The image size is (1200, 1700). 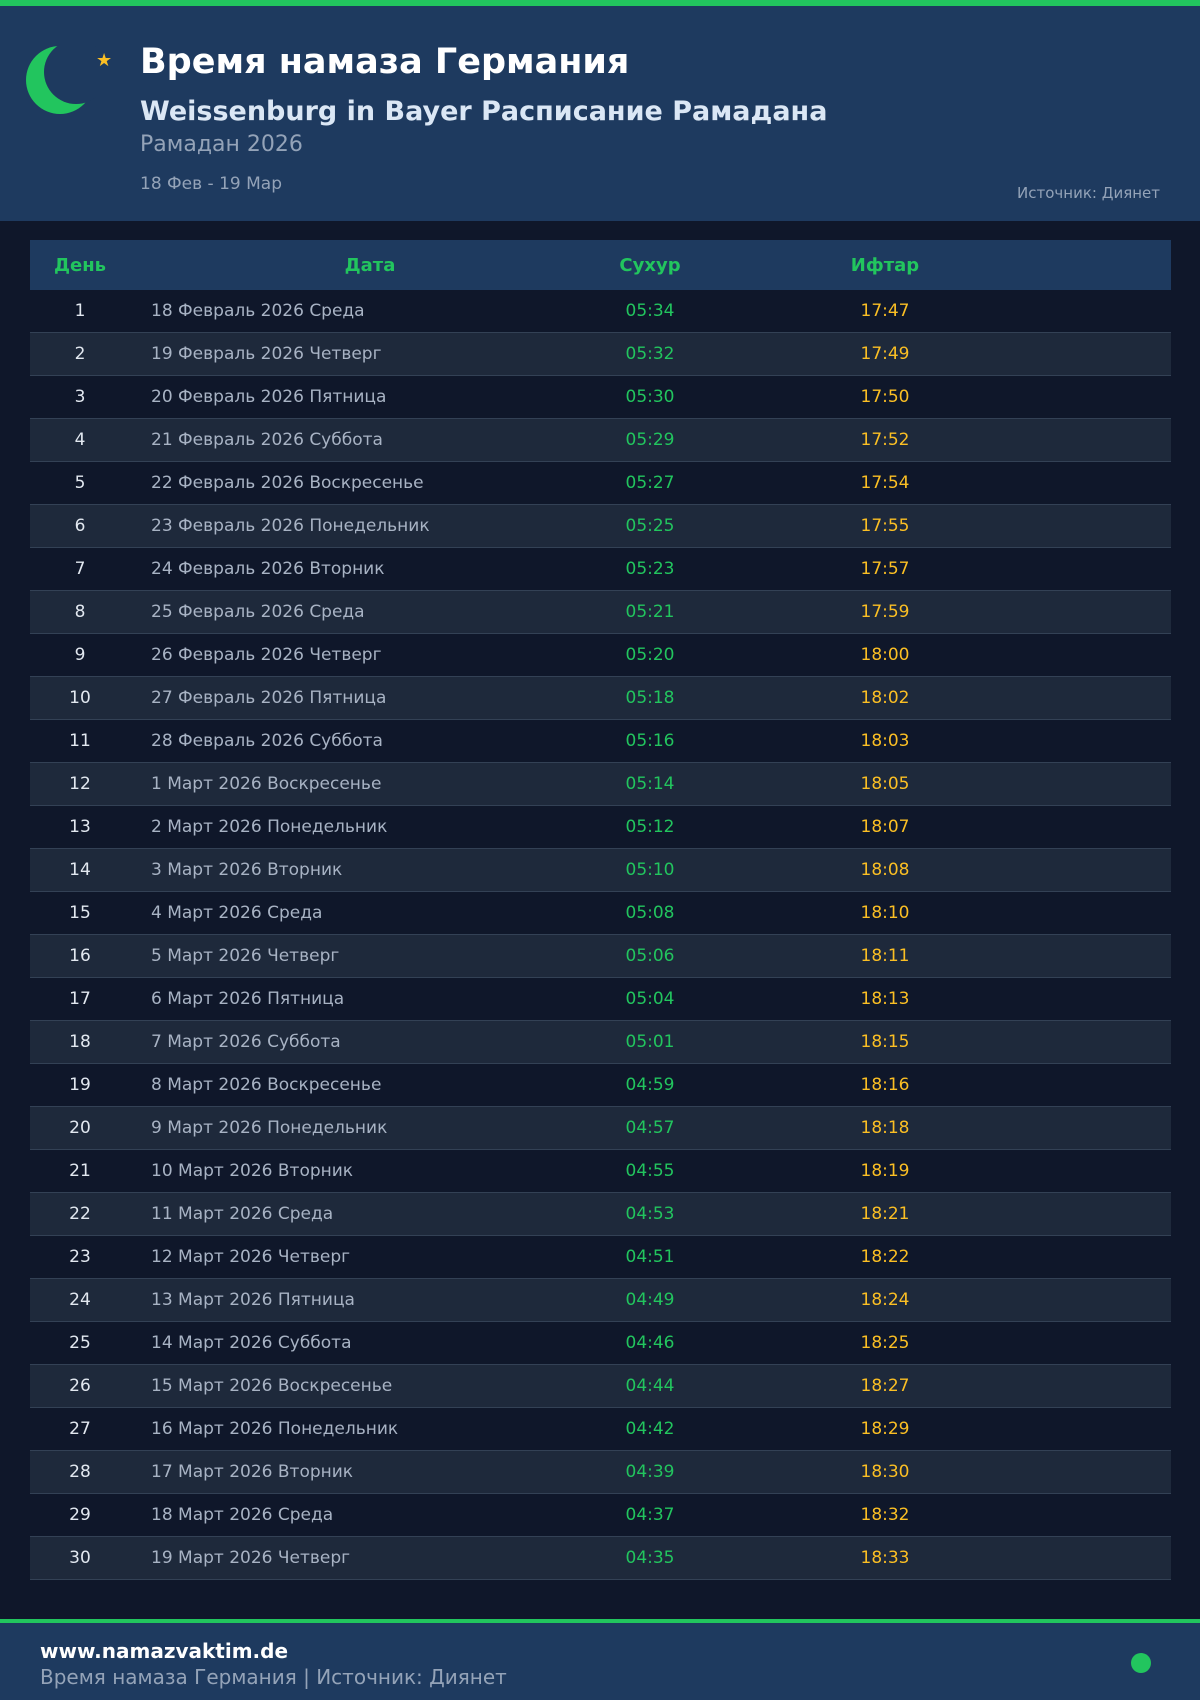 What do you see at coordinates (885, 440) in the screenshot?
I see `iftar-cell: 17:52` at bounding box center [885, 440].